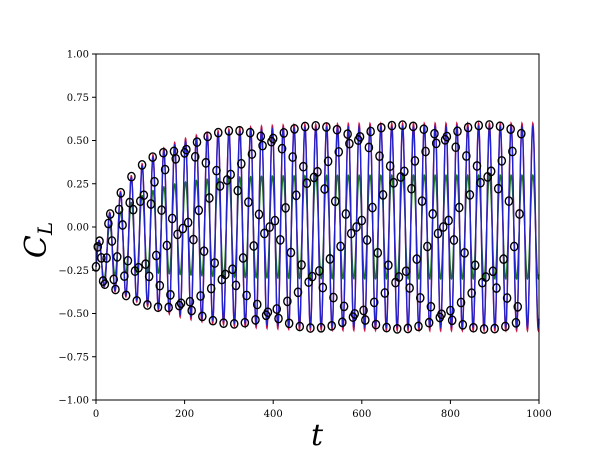 Image resolution: width=598 pixels, height=449 pixels. What do you see at coordinates (317, 433) in the screenshot?
I see `x-axis-label: t` at bounding box center [317, 433].